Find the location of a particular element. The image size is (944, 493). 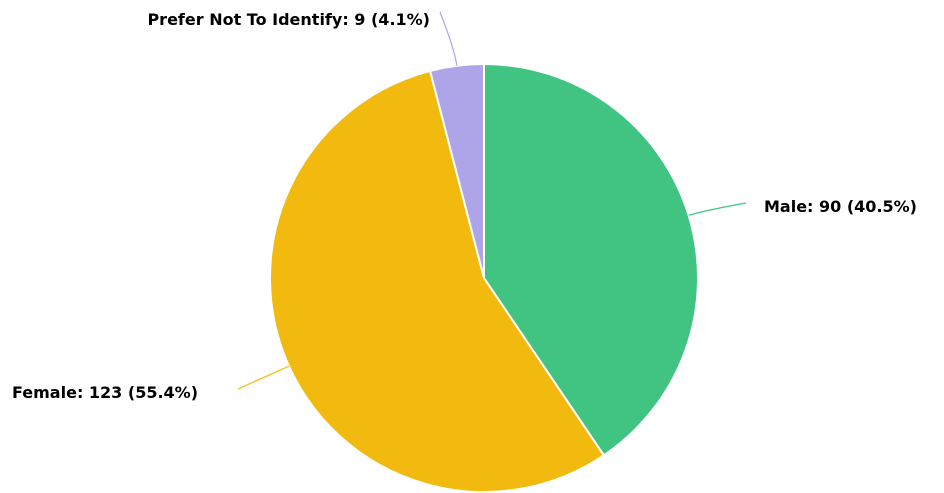

data-label-male: Male: 90 (40.5%) is located at coordinates (840, 206).